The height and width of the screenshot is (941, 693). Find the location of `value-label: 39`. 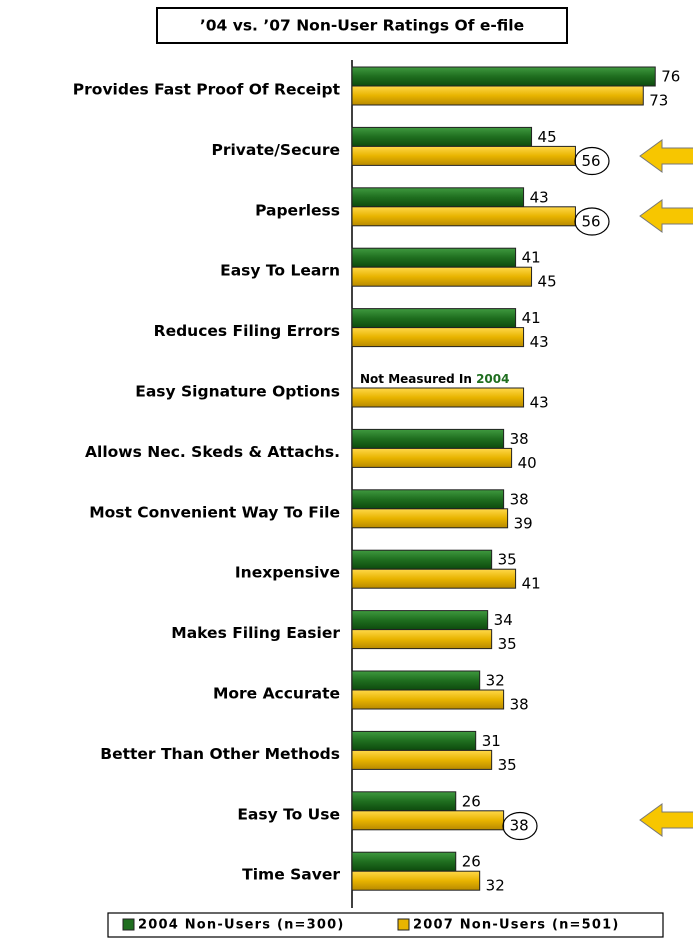

value-label: 39 is located at coordinates (523, 523).